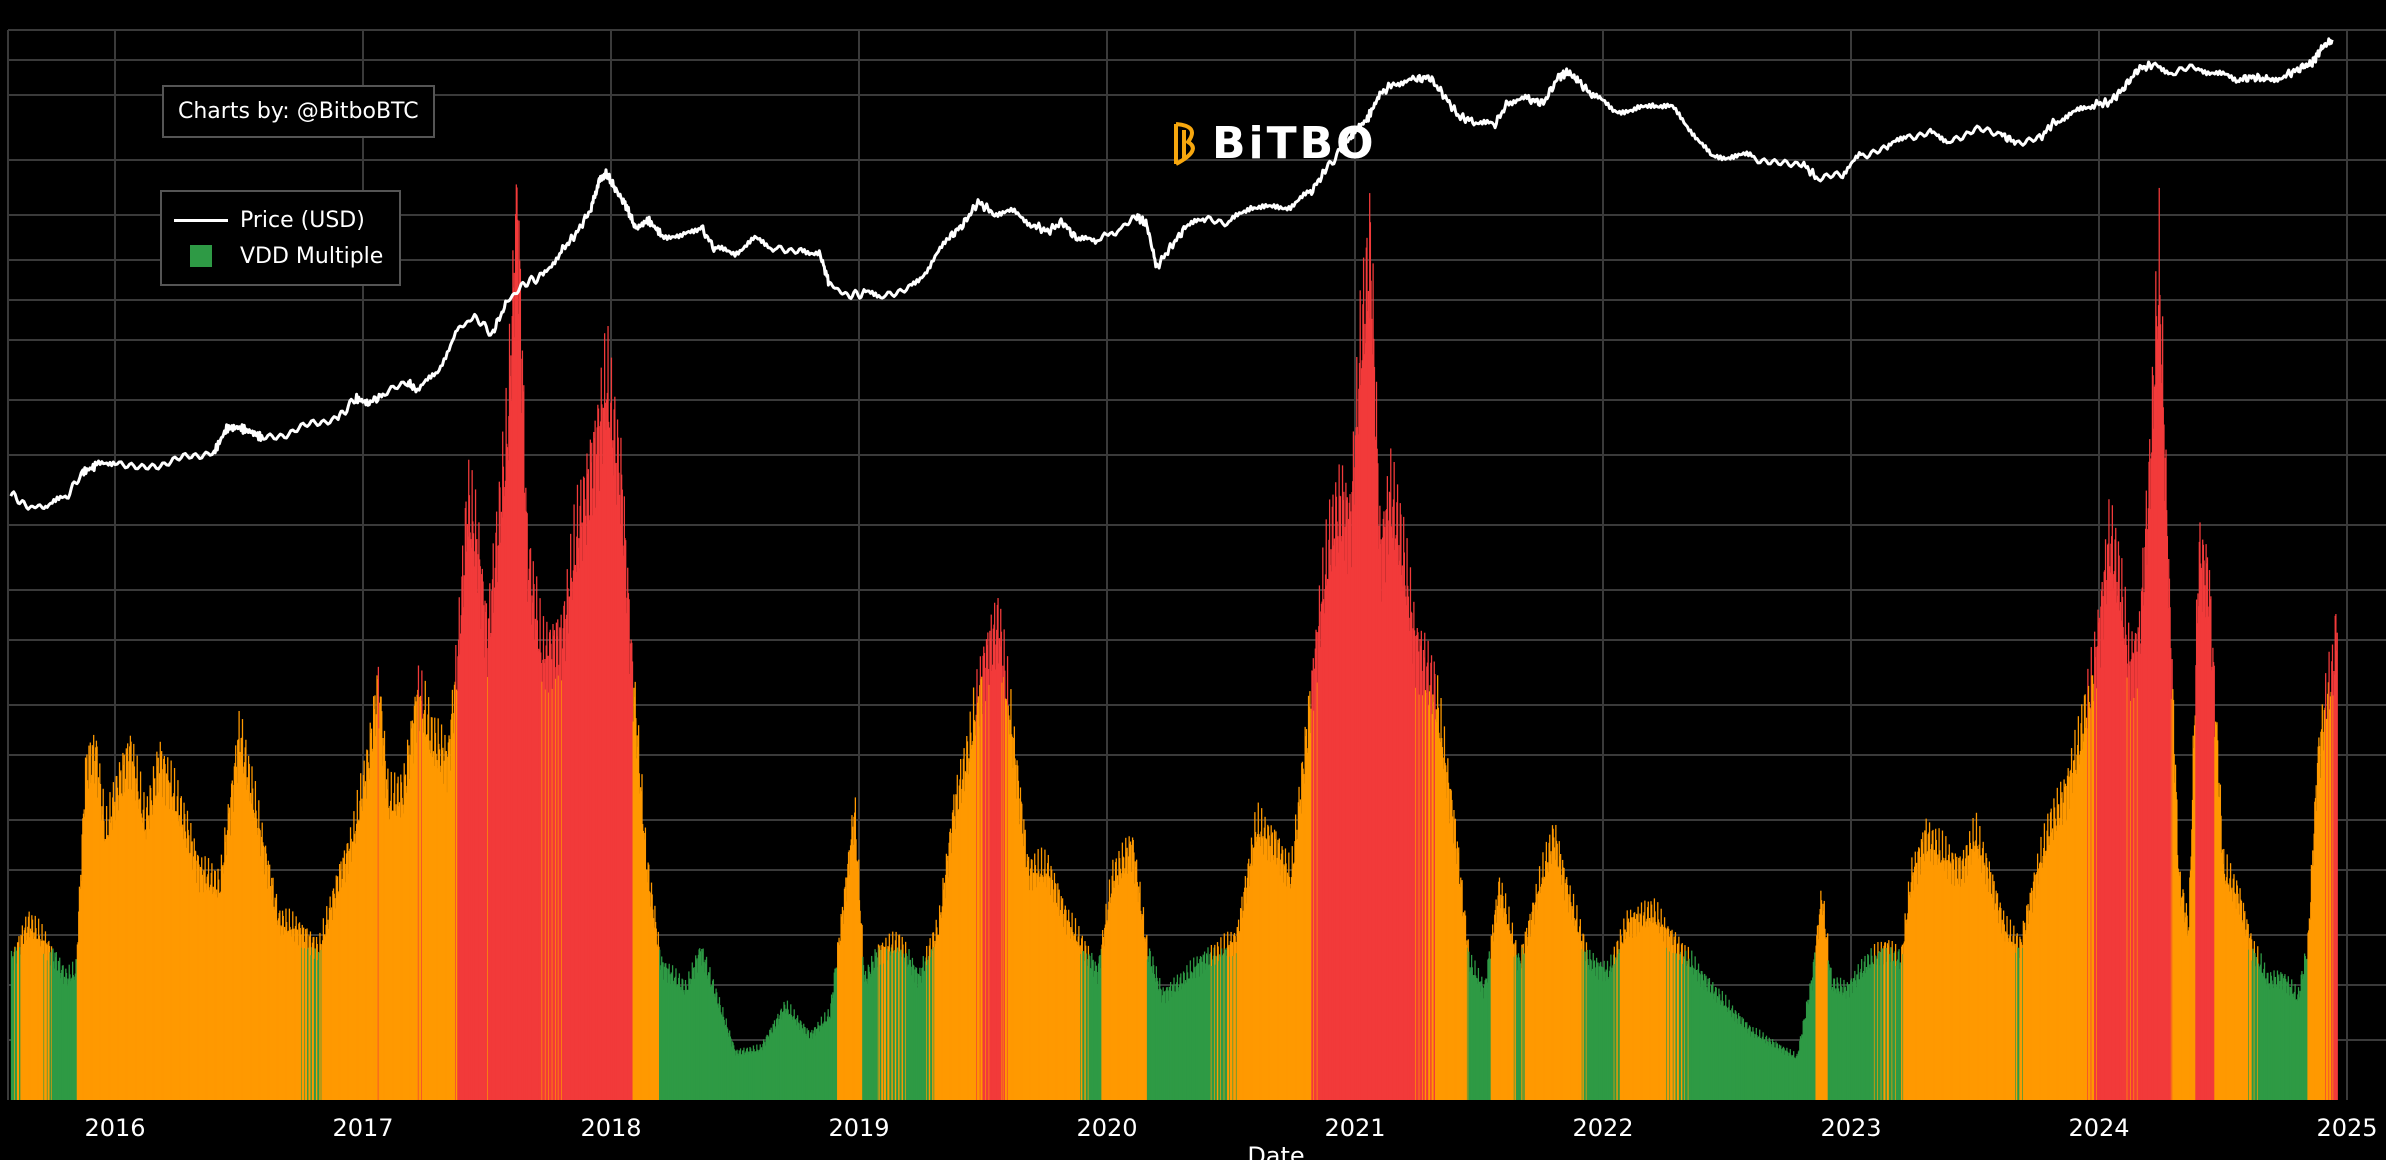 The width and height of the screenshot is (2386, 1160). I want to click on legend-item-vdd: VDD Multiple, so click(278, 256).